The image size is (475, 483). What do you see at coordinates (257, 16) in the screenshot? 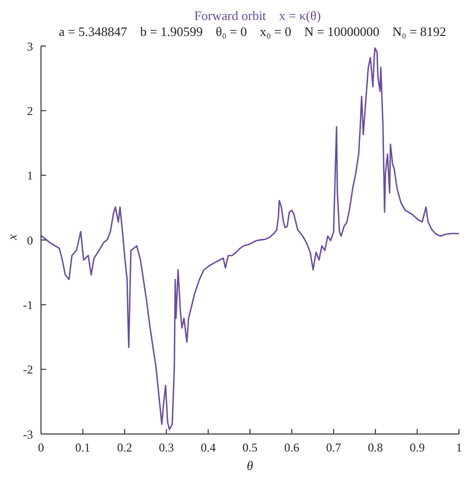
I see `chart-title: Forward orbit x = κ(θ)` at bounding box center [257, 16].